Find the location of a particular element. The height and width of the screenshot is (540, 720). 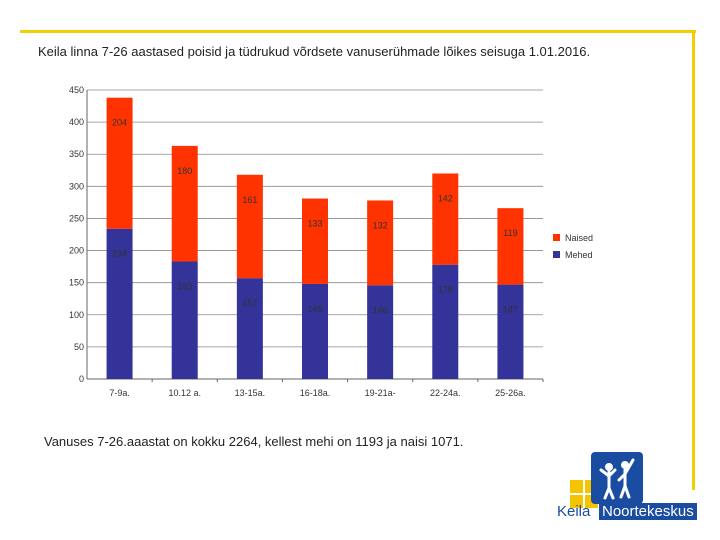

legend-label-naised: Naised is located at coordinates (579, 237).